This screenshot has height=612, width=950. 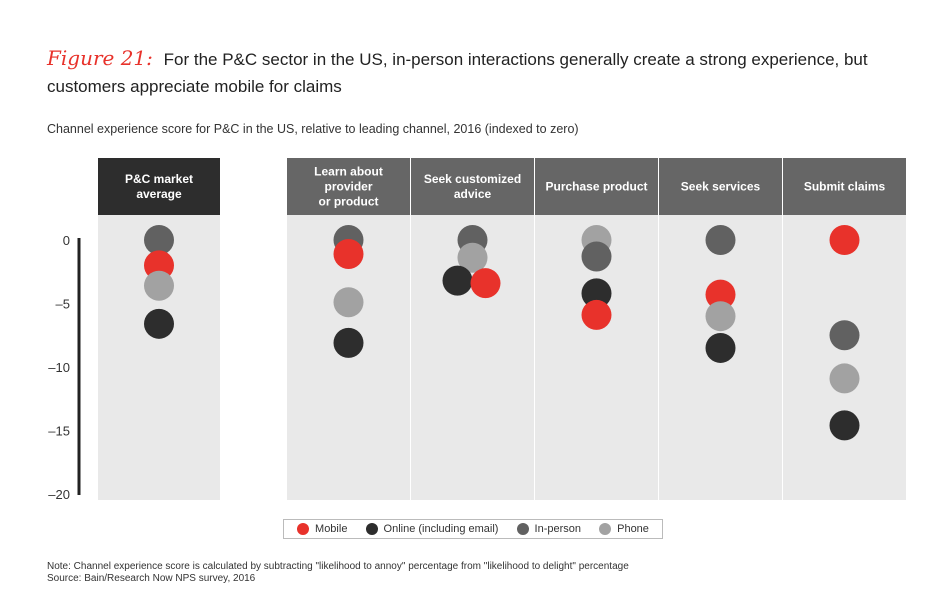 I want to click on header-label-learn-about-provider-or-product: or product, so click(x=349, y=202).